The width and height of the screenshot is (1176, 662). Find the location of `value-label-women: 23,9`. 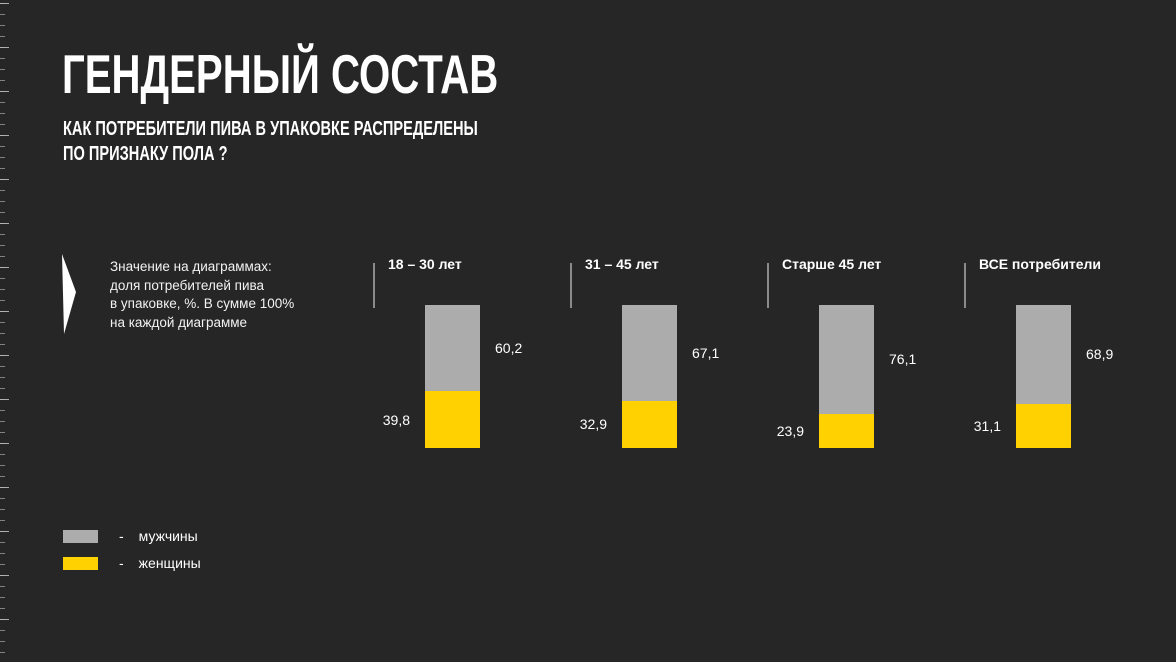

value-label-women: 23,9 is located at coordinates (790, 430).